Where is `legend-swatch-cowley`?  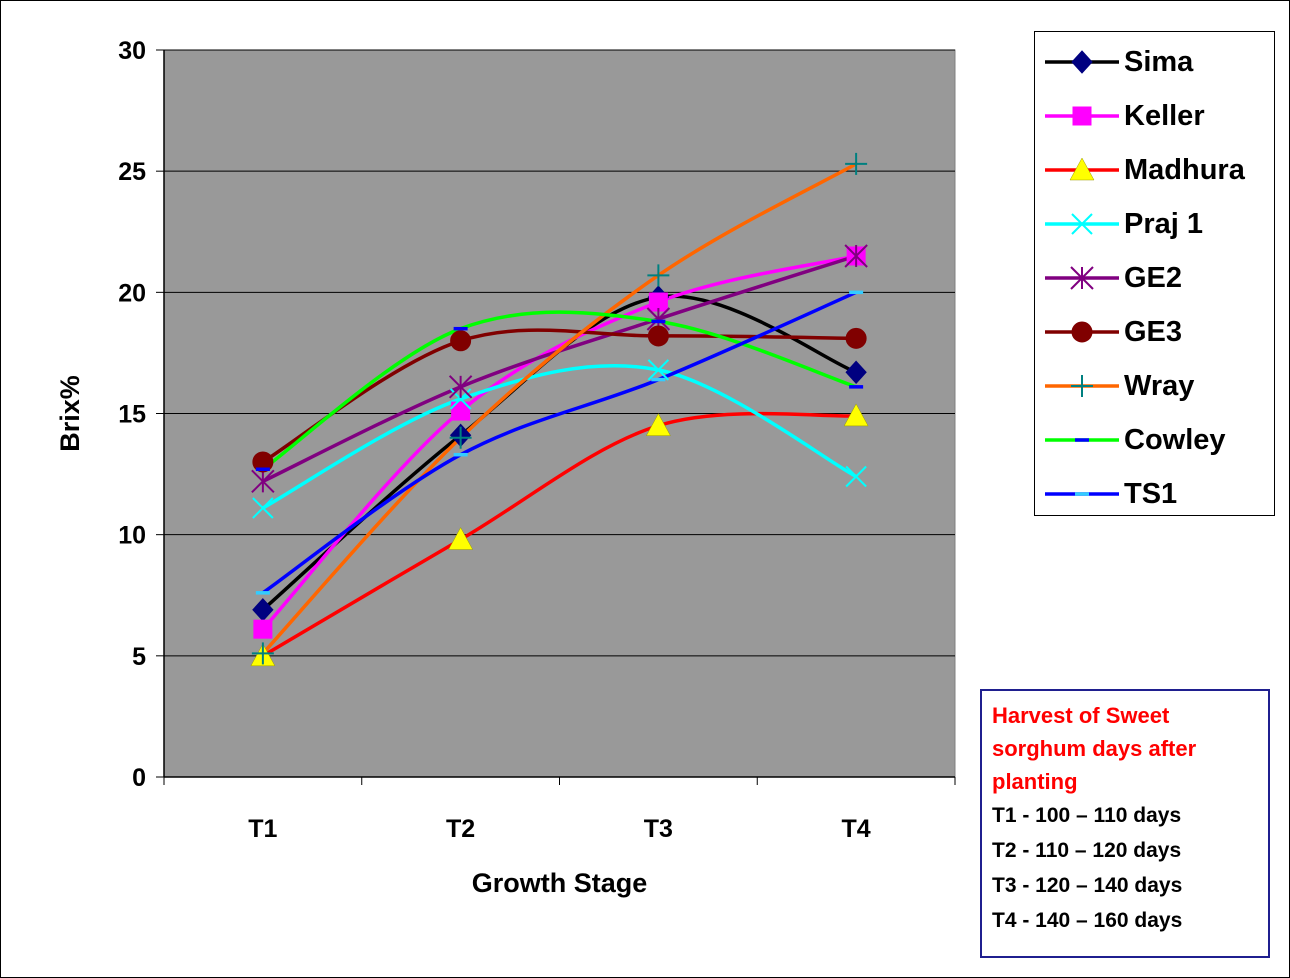 legend-swatch-cowley is located at coordinates (1082, 440).